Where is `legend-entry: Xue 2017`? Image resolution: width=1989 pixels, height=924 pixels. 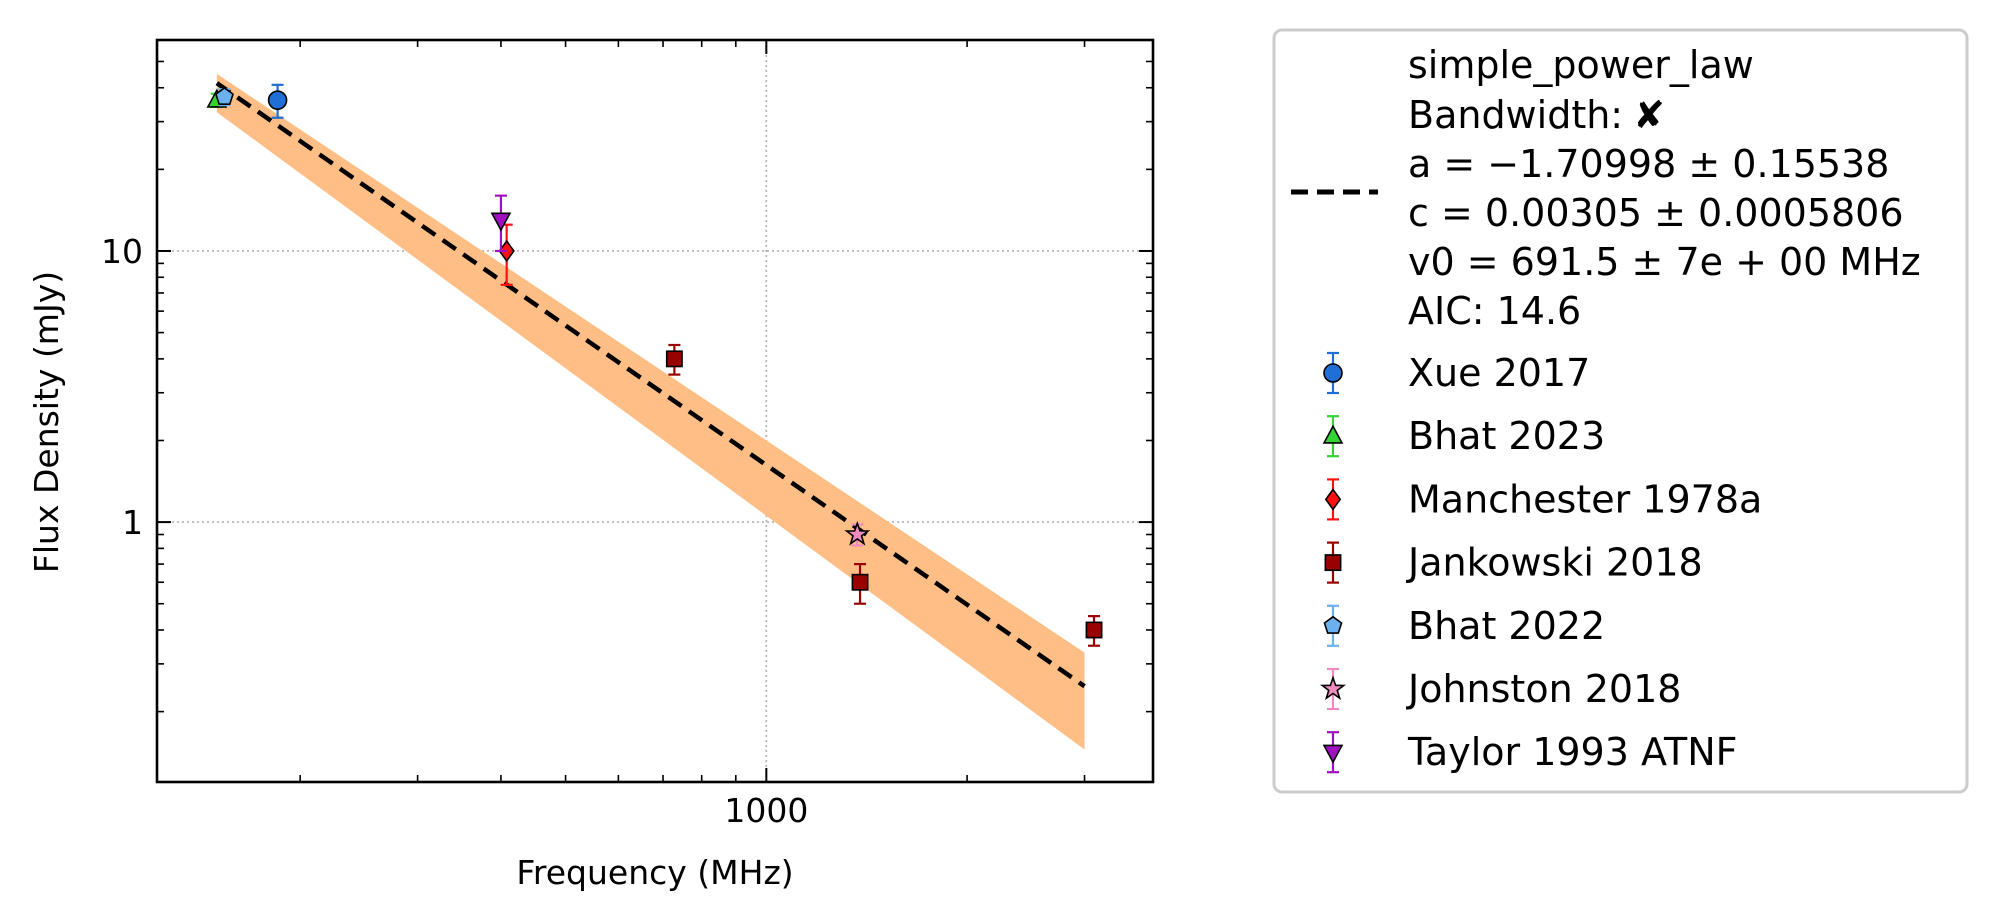
legend-entry: Xue 2017 is located at coordinates (1456, 373).